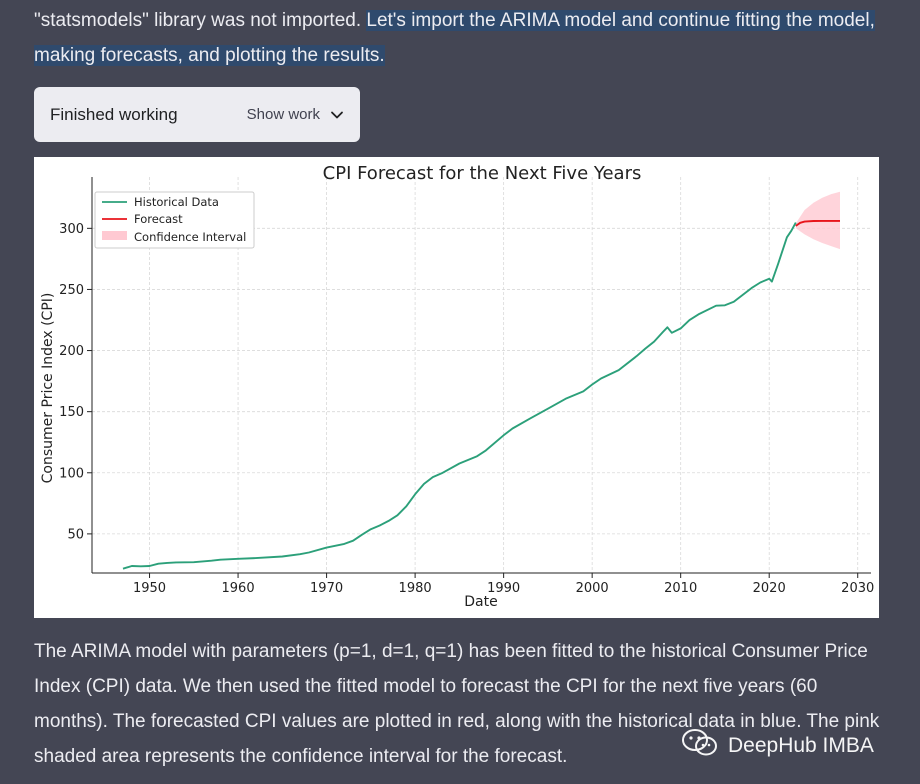 Image resolution: width=920 pixels, height=784 pixels. Describe the element at coordinates (337, 115) in the screenshot. I see `chevron-down-icon` at that location.